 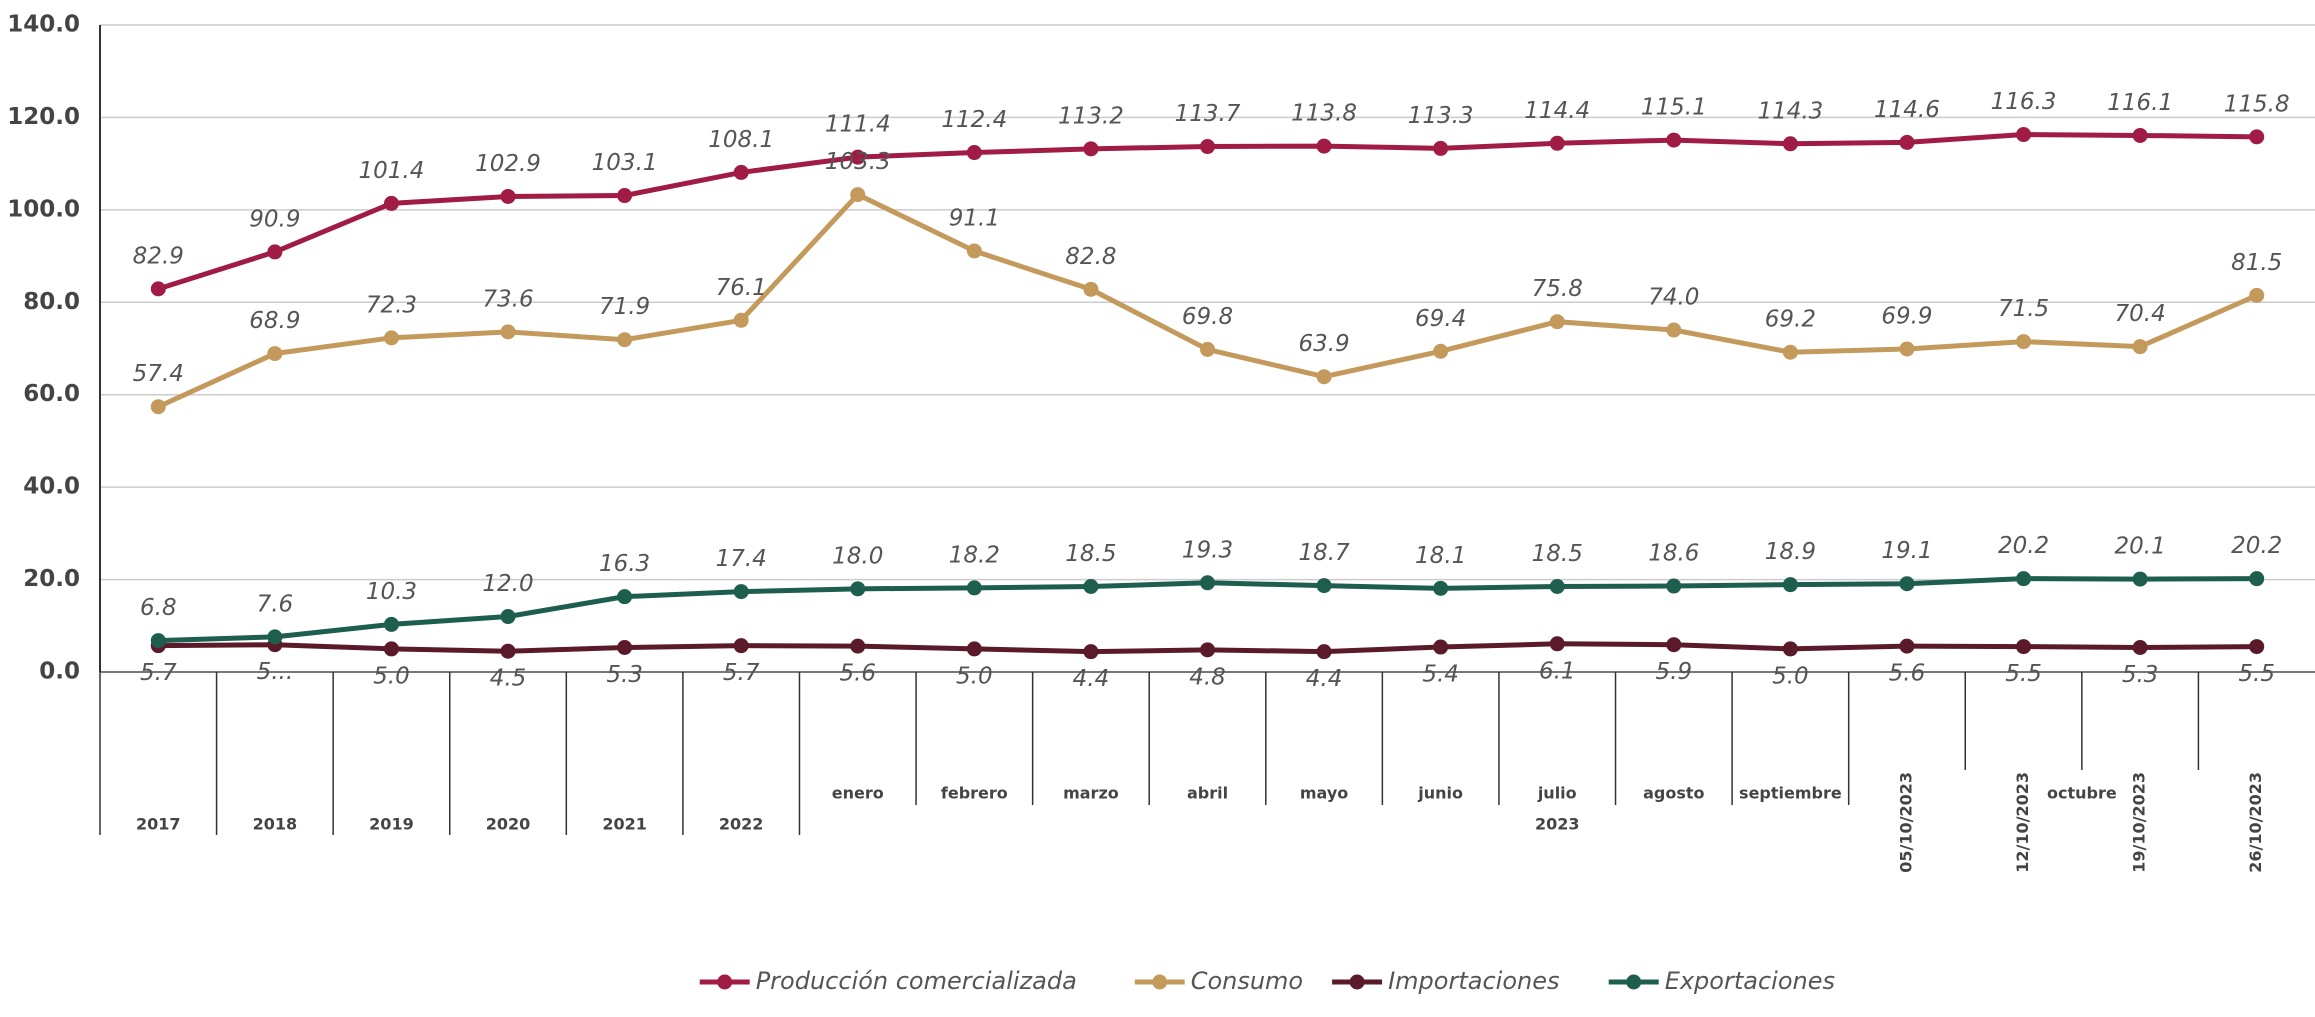 What do you see at coordinates (1207, 317) in the screenshot?
I see `value-label: 69.8` at bounding box center [1207, 317].